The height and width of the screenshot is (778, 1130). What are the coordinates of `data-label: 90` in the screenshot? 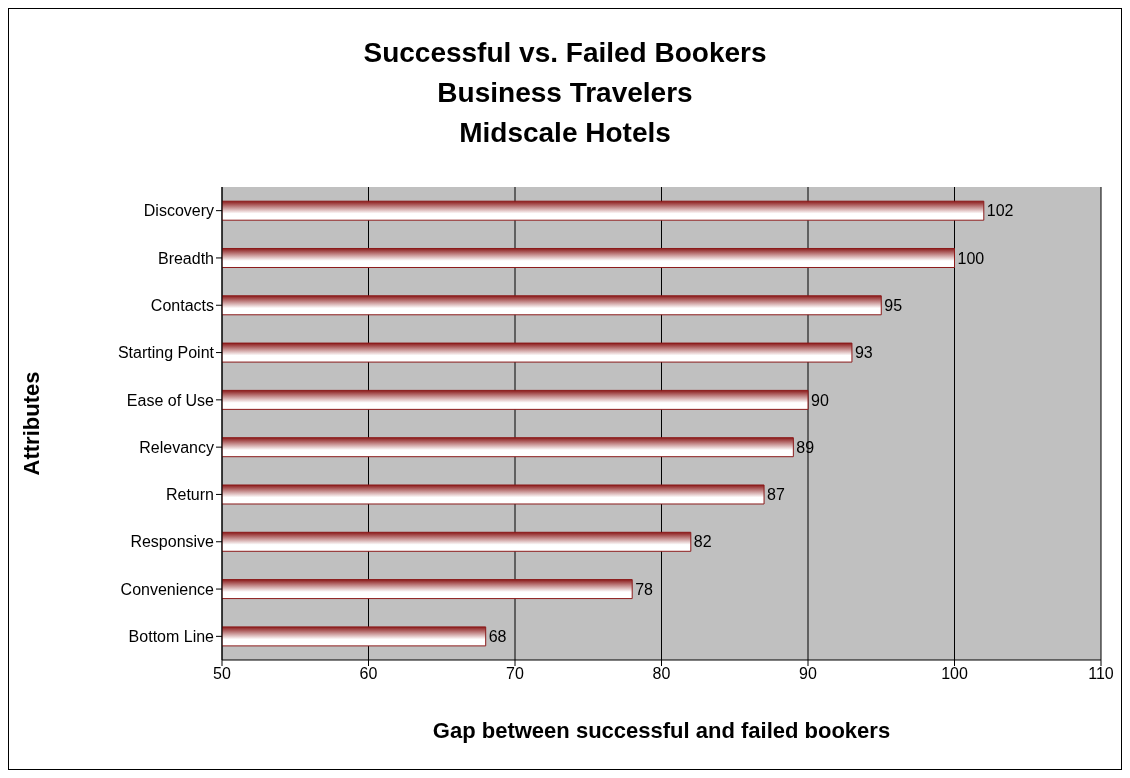 It's located at (820, 400).